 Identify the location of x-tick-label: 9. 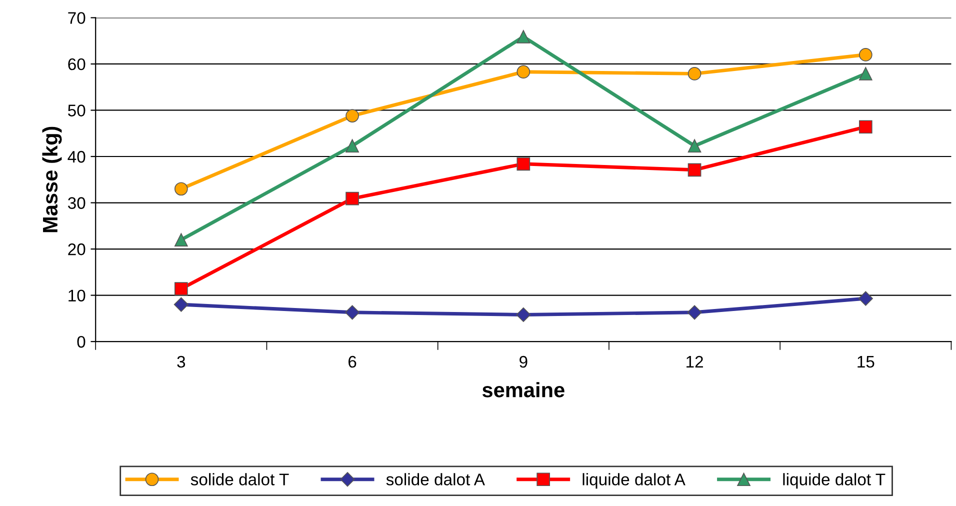
(524, 362).